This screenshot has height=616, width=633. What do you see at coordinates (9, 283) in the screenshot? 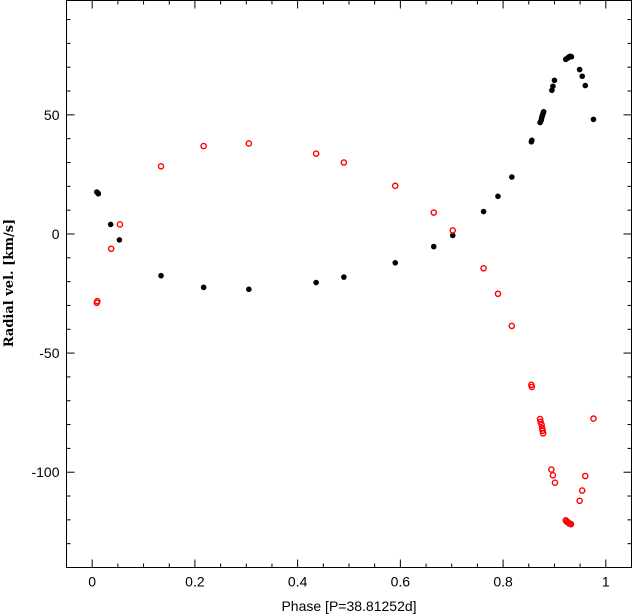
I see `y-axis-title: Radial vel. [km/s]` at bounding box center [9, 283].